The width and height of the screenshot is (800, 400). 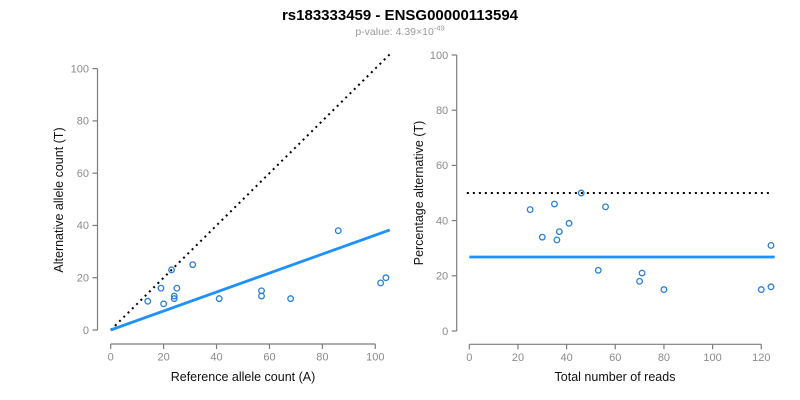 What do you see at coordinates (394, 32) in the screenshot?
I see `pvalue-text: p-value: 4.39×10` at bounding box center [394, 32].